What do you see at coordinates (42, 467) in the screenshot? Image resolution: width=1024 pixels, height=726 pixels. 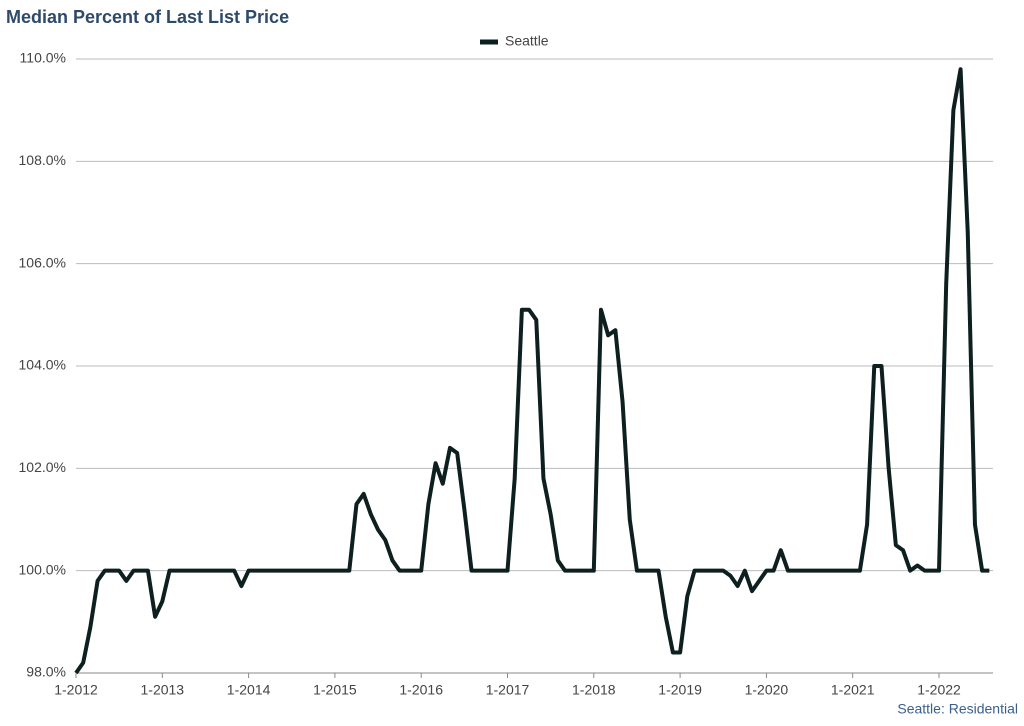 I see `y-tick-label: 102.0%` at bounding box center [42, 467].